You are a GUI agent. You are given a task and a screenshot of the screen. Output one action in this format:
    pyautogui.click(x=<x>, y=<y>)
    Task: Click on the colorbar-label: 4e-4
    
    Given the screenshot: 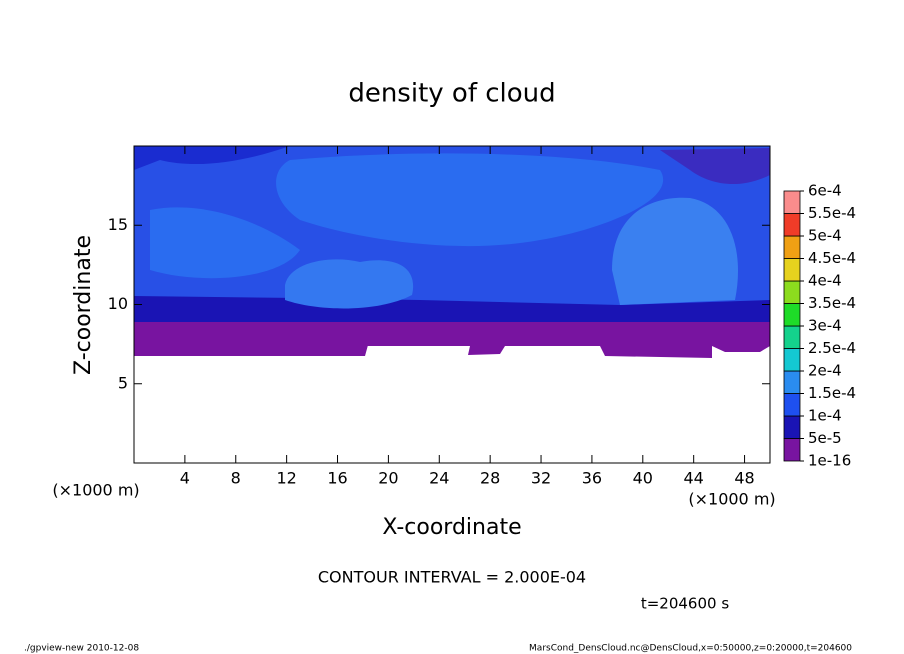 What is the action you would take?
    pyautogui.click(x=825, y=281)
    